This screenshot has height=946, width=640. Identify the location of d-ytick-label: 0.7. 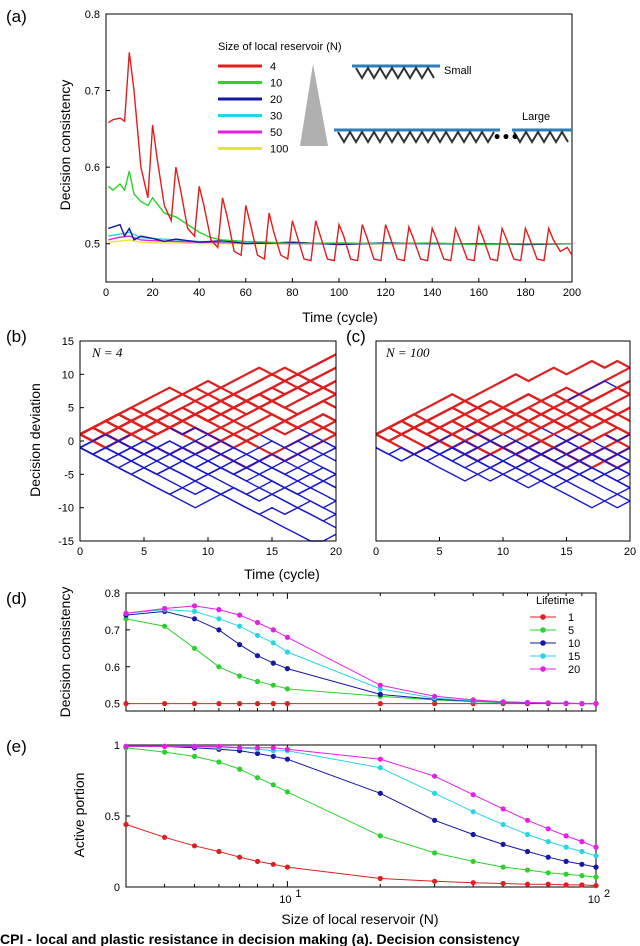
(112, 631).